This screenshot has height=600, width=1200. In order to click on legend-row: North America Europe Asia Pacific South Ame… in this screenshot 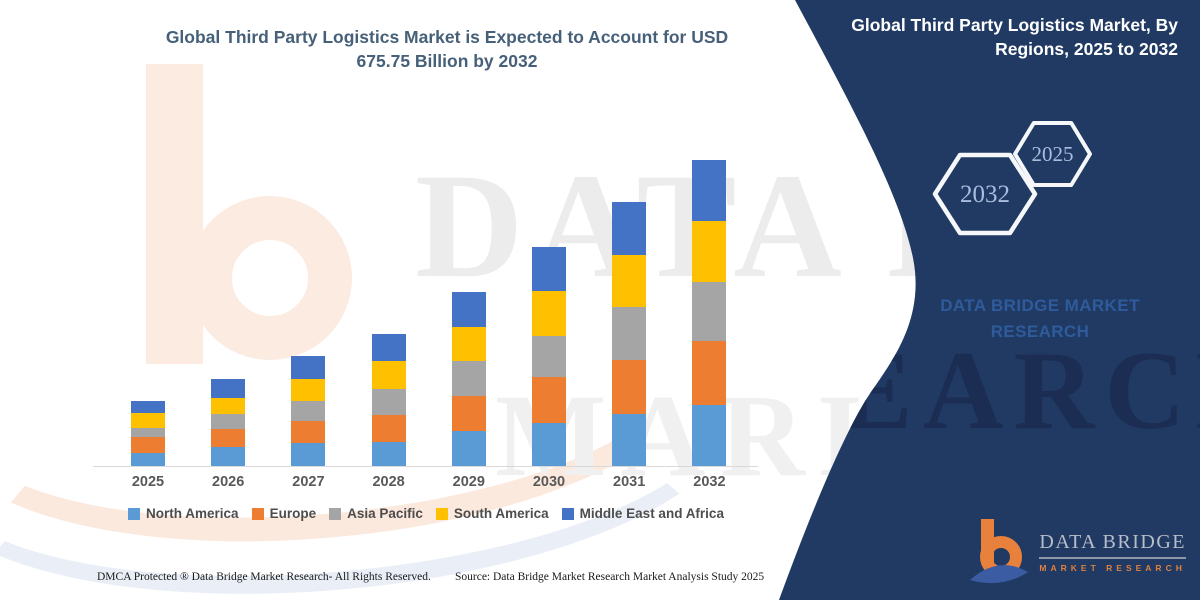, I will do `click(426, 513)`.